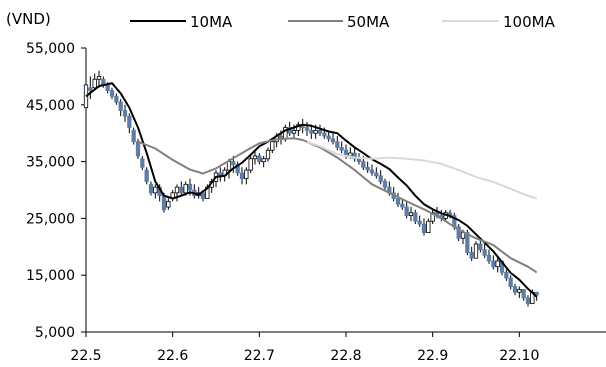 This screenshot has width=606, height=367. I want to click on legend-label-50ma: 50MA, so click(368, 22).